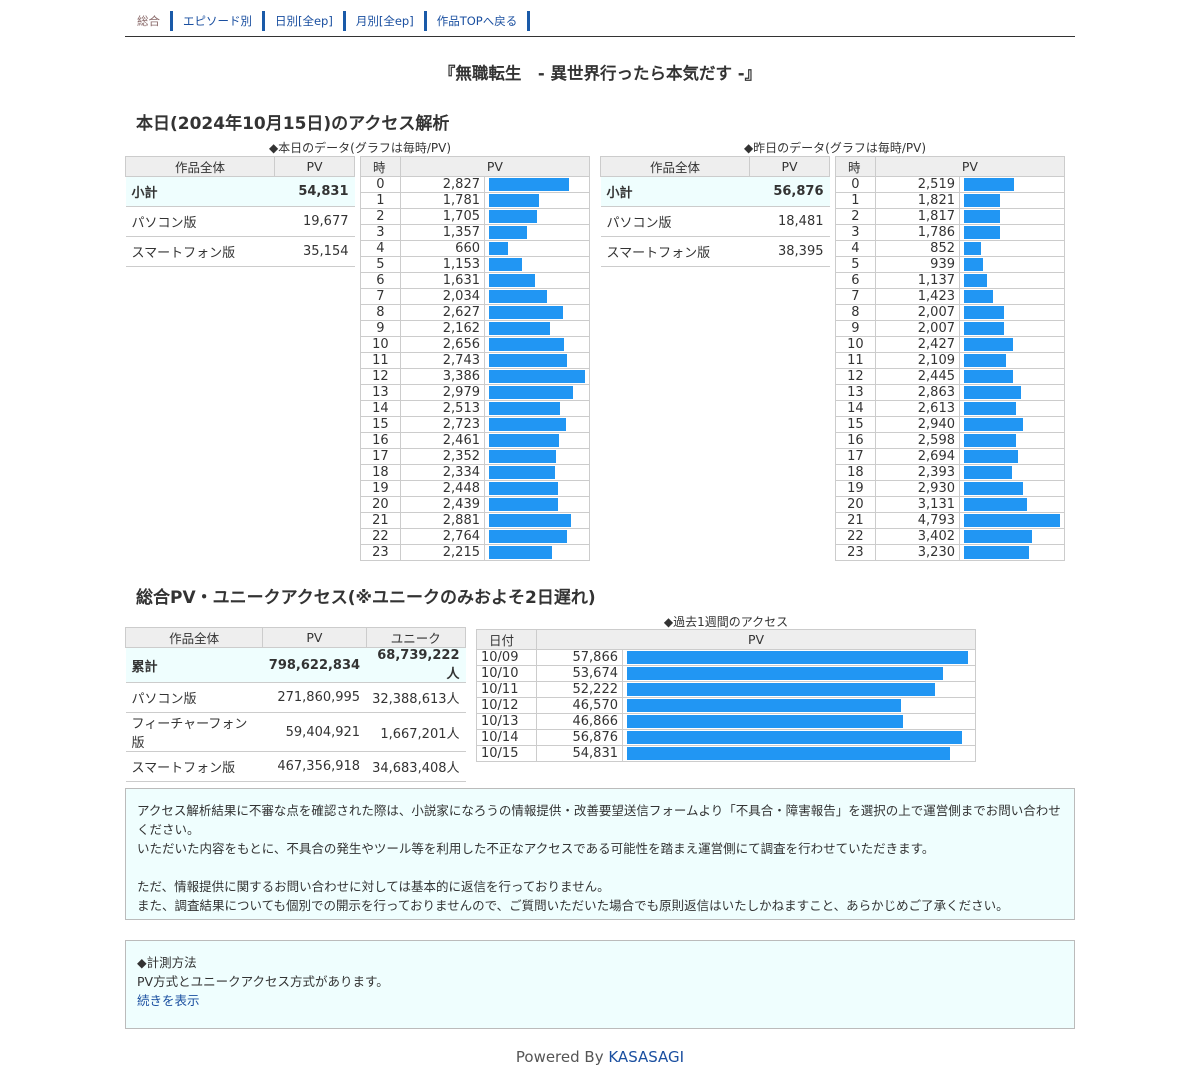  What do you see at coordinates (475, 296) in the screenshot?
I see `data-row: 7 2,034` at bounding box center [475, 296].